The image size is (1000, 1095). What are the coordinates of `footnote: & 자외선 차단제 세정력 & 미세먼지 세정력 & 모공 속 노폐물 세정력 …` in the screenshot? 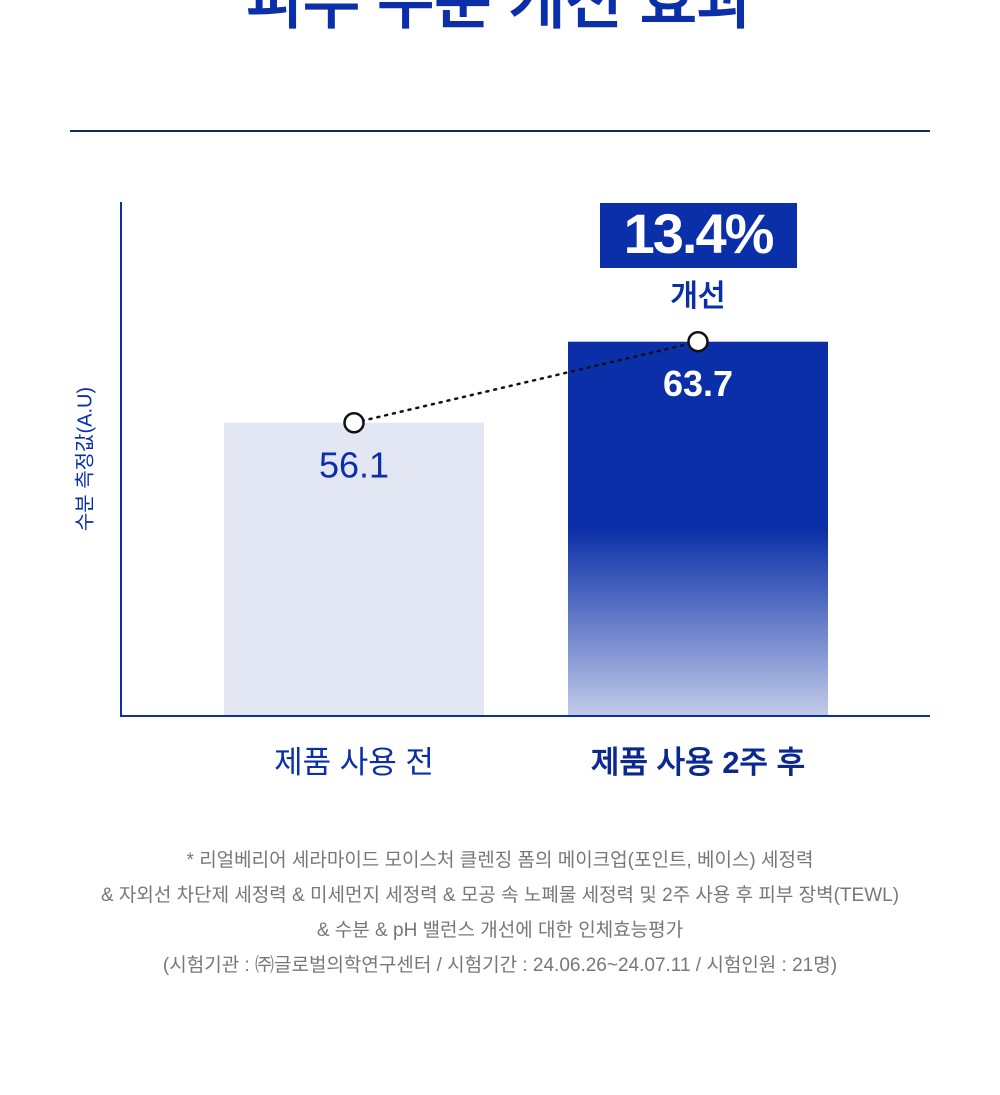 It's located at (500, 895).